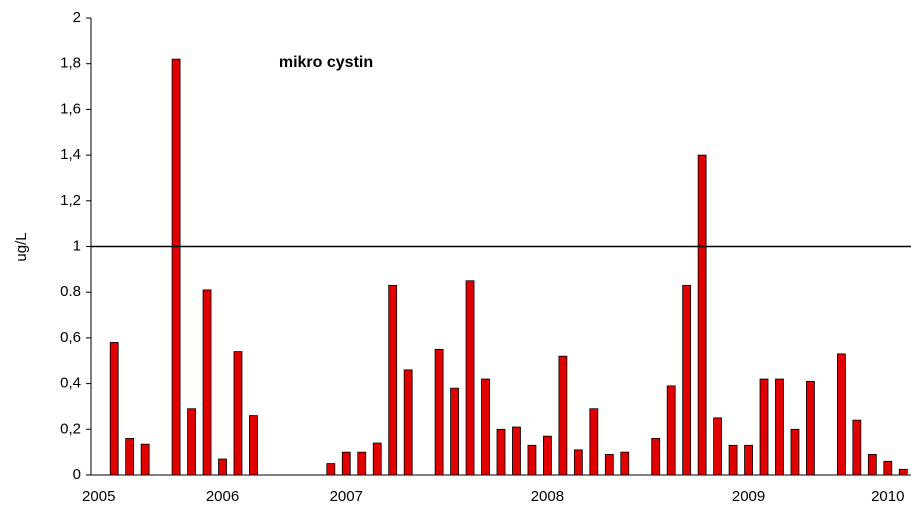 Image resolution: width=911 pixels, height=519 pixels. Describe the element at coordinates (70, 337) in the screenshot. I see `y-tick-label: 0,6` at that location.